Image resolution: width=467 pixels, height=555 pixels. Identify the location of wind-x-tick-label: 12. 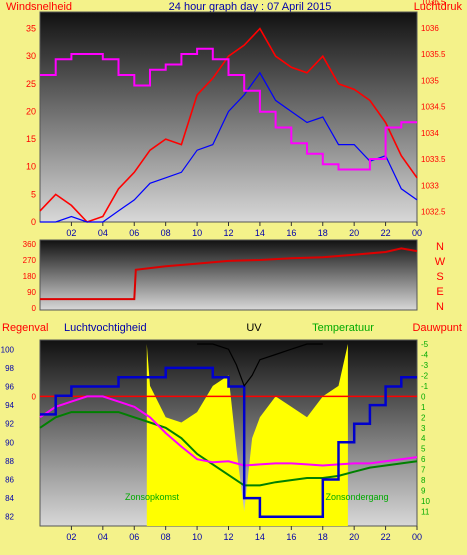
(228, 233).